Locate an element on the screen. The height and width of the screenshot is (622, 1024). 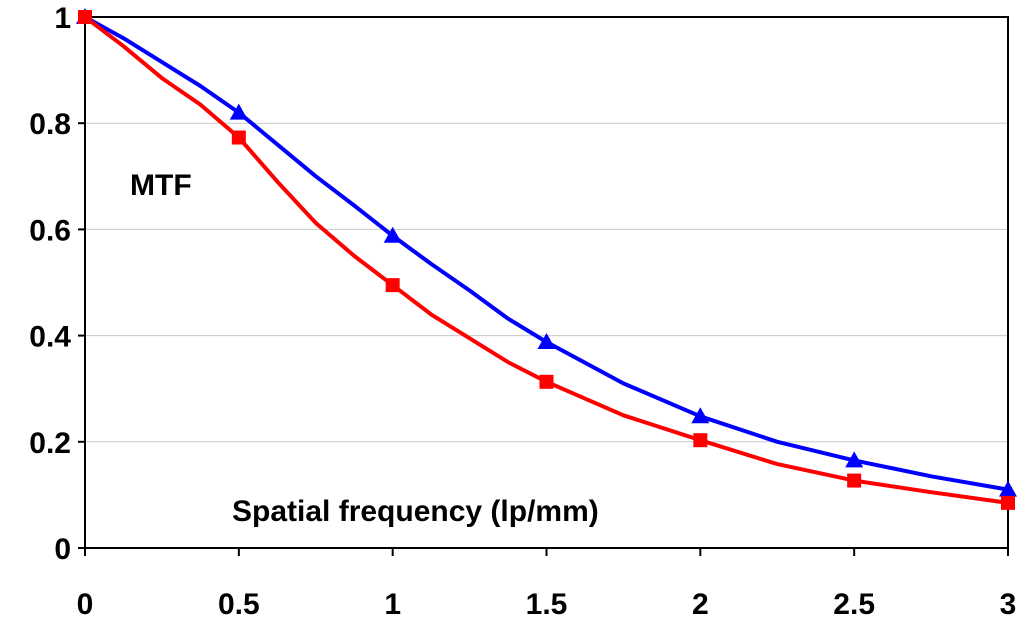
y-tick-label: 1 is located at coordinates (62, 18).